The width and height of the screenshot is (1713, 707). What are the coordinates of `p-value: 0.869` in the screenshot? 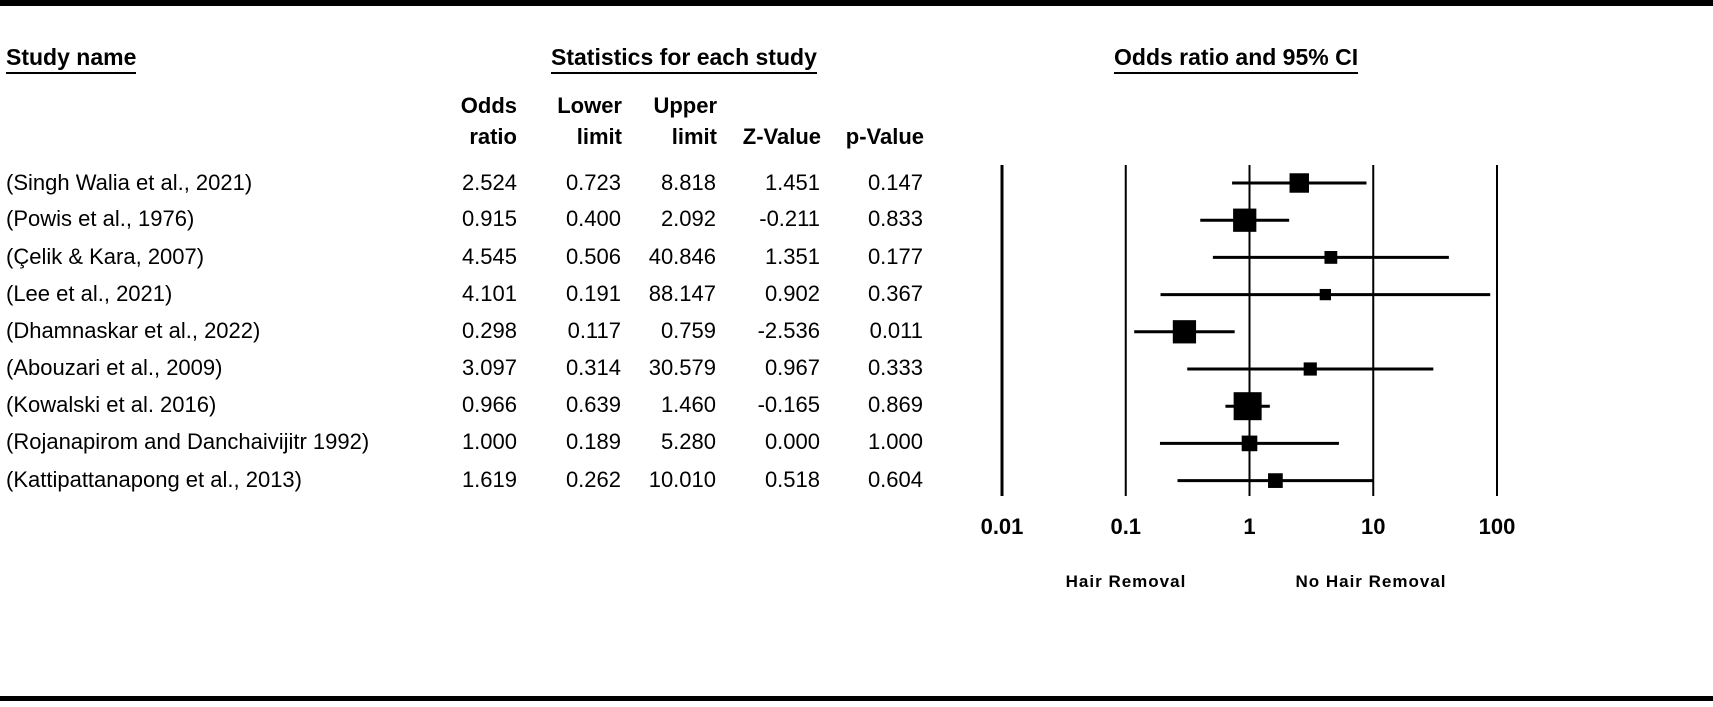 It's located at (895, 404).